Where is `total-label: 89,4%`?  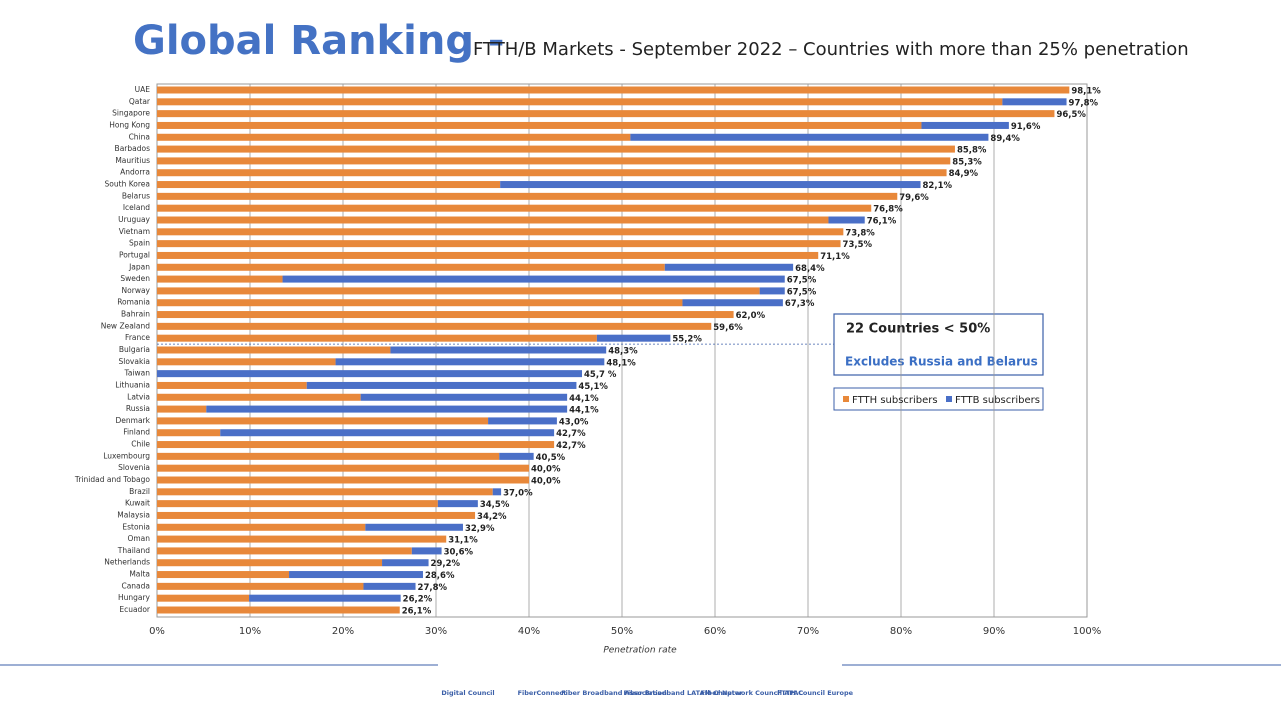
total-label: 89,4% is located at coordinates (1005, 139).